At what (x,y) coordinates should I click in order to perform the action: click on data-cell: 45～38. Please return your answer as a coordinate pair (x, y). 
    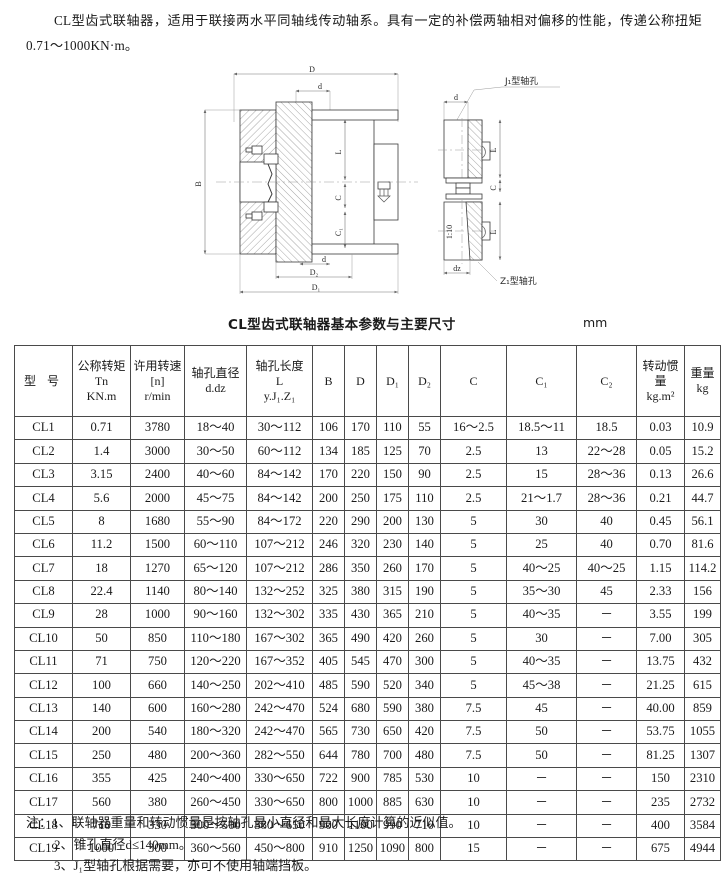
    Looking at the image, I should click on (541, 685).